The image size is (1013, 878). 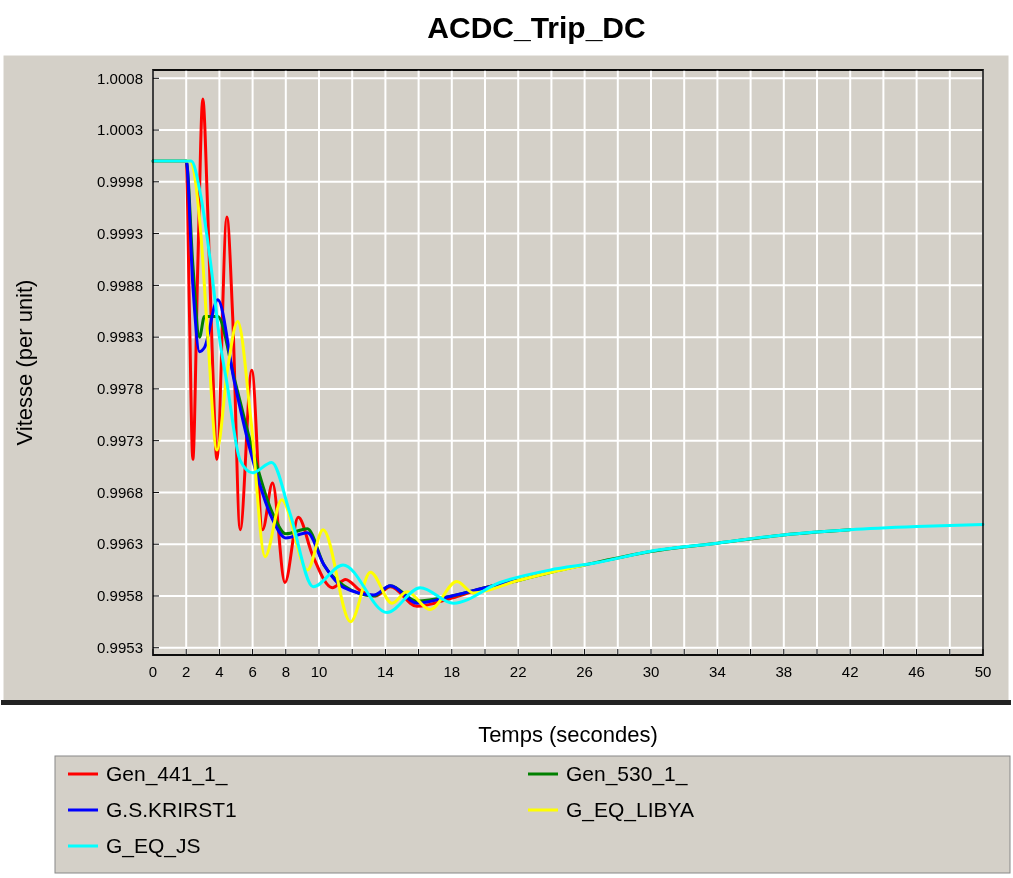 I want to click on x-tick-label: 2, so click(x=186, y=671).